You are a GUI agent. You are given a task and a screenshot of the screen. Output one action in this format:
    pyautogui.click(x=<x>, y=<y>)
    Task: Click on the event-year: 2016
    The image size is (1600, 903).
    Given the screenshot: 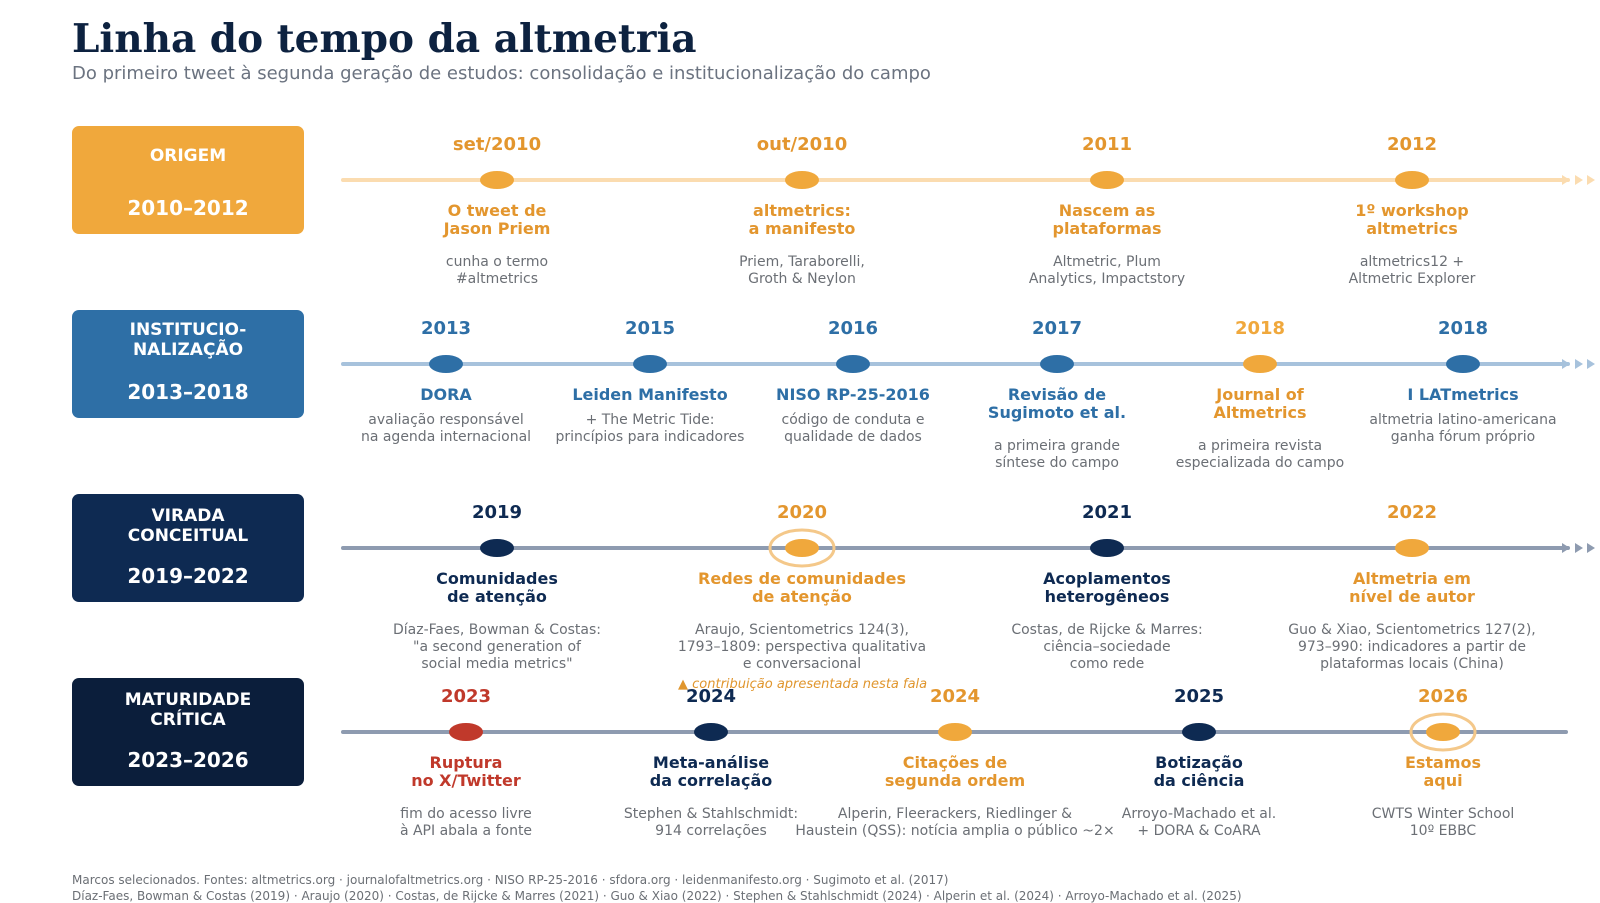 What is the action you would take?
    pyautogui.click(x=853, y=328)
    